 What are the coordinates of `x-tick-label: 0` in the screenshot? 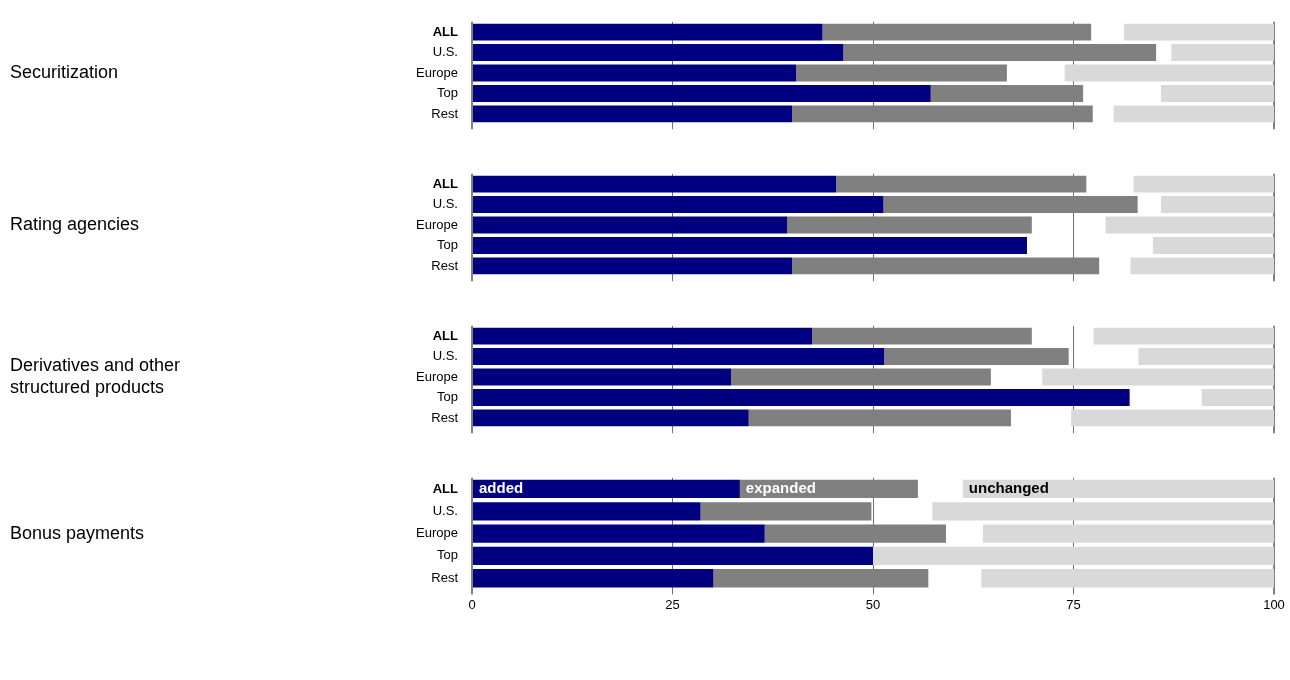 It's located at (472, 604).